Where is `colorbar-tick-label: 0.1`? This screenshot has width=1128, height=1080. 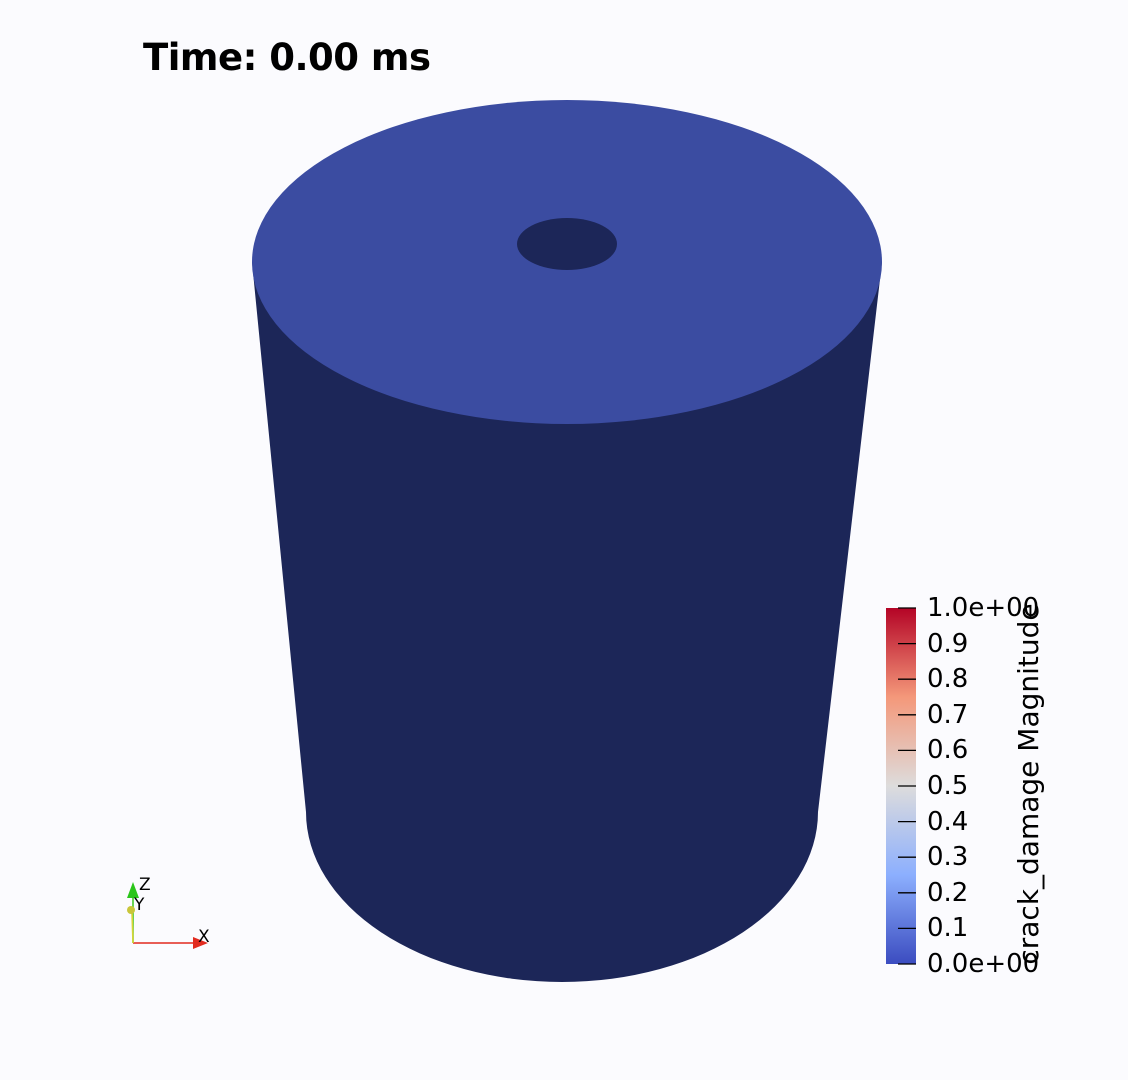 colorbar-tick-label: 0.1 is located at coordinates (948, 928).